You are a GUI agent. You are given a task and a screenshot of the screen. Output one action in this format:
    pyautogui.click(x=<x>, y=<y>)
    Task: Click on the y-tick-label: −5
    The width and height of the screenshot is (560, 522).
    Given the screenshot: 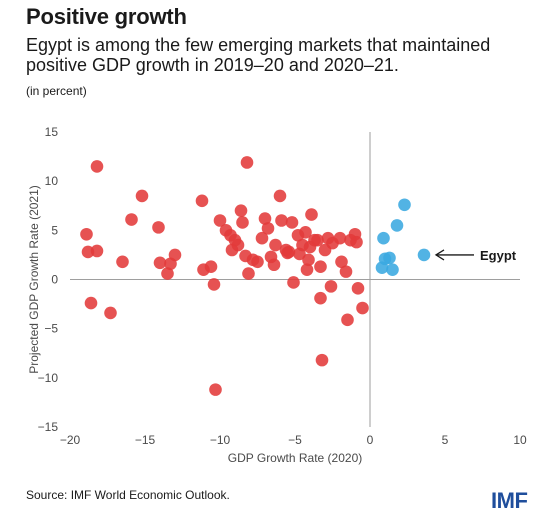 What is the action you would take?
    pyautogui.click(x=51, y=329)
    